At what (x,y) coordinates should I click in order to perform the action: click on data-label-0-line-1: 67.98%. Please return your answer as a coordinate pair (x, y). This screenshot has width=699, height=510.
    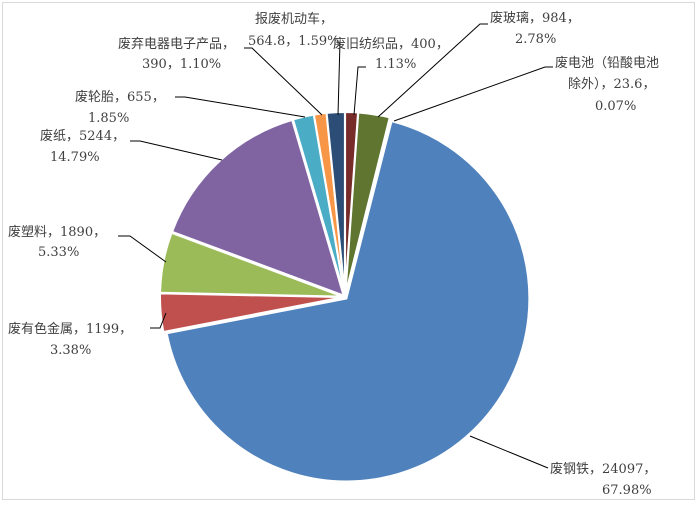
    Looking at the image, I should click on (627, 490).